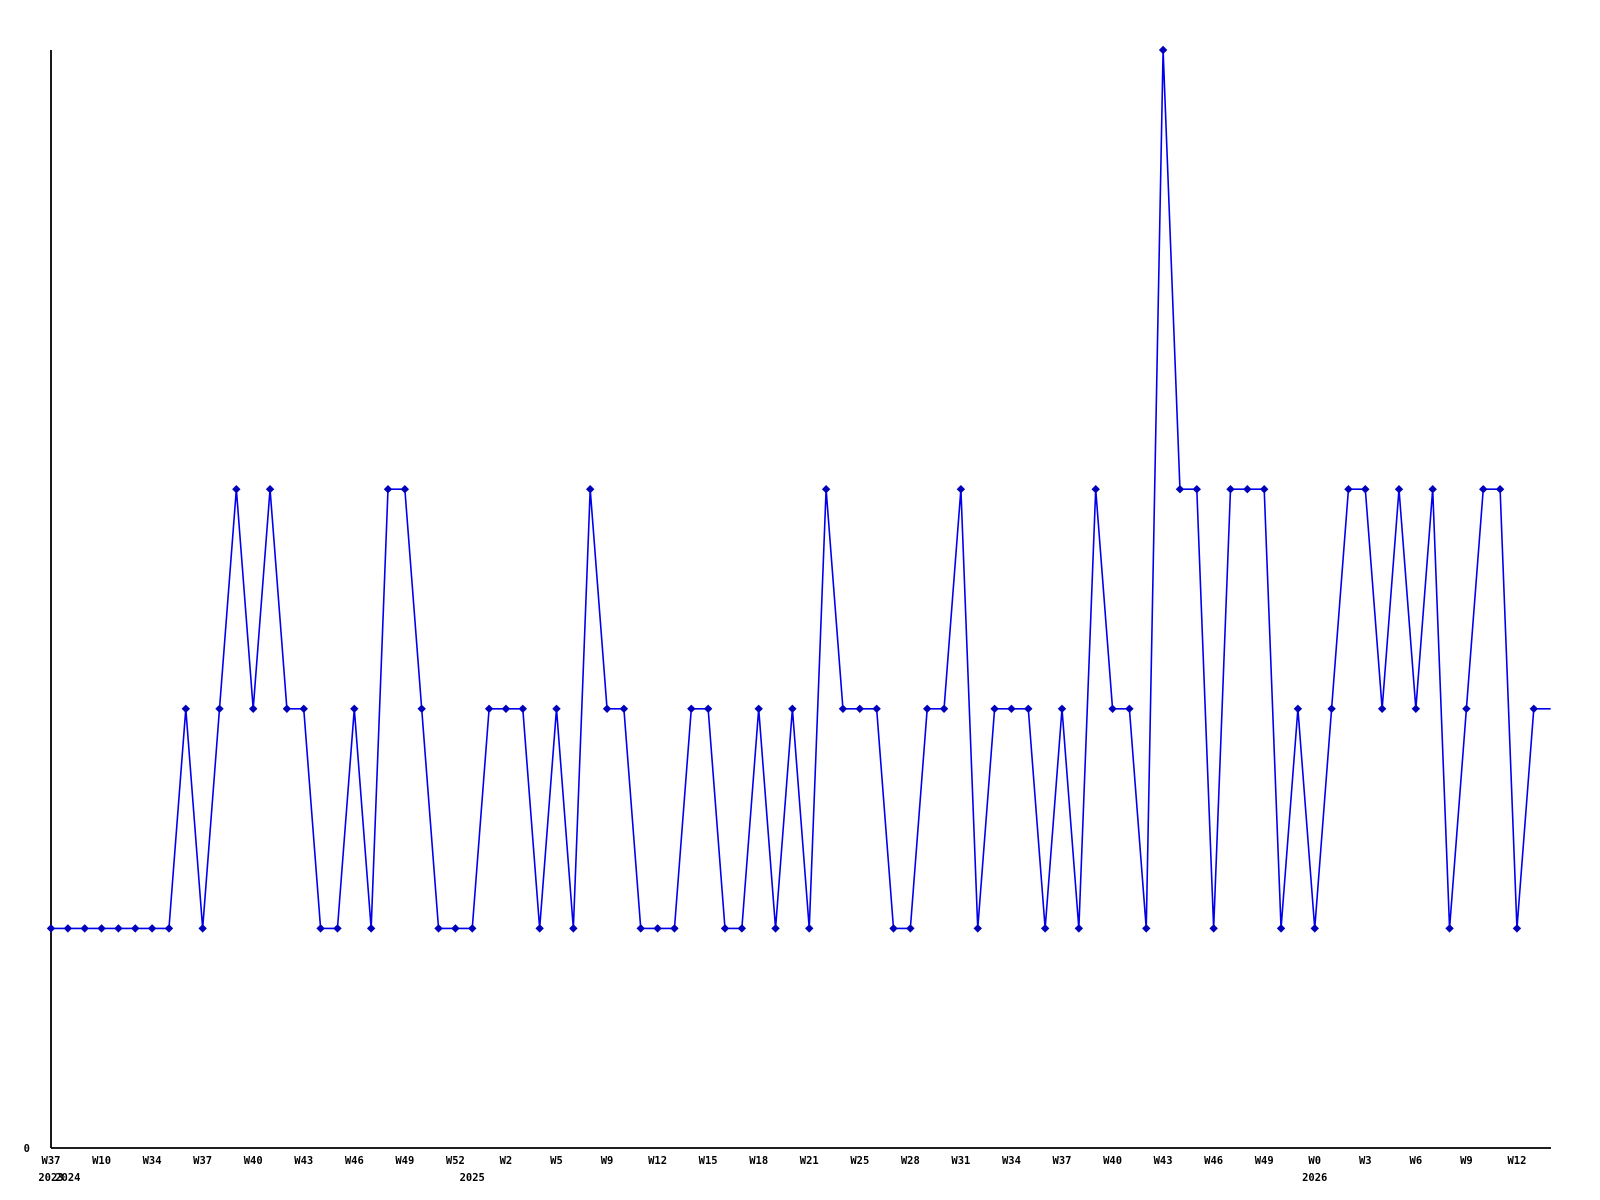 The height and width of the screenshot is (1200, 1600). I want to click on x-tick-label: W5, so click(556, 1161).